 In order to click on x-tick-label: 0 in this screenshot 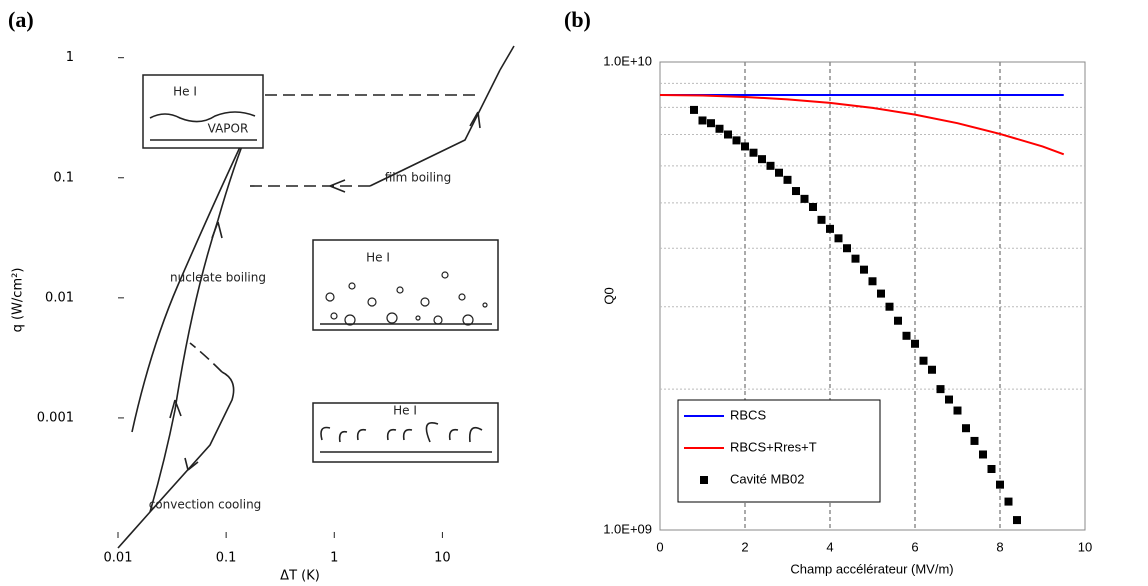, I will do `click(659, 546)`.